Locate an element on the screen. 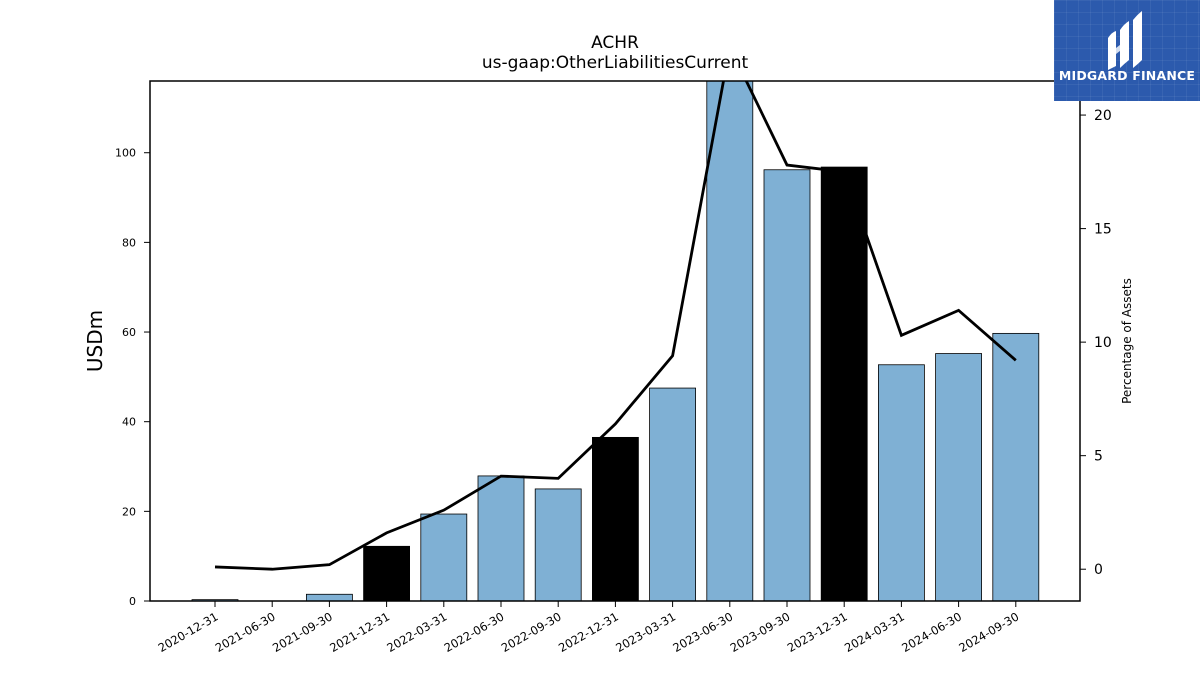  x-tick-label: 2023-06-30 is located at coordinates (702, 632).